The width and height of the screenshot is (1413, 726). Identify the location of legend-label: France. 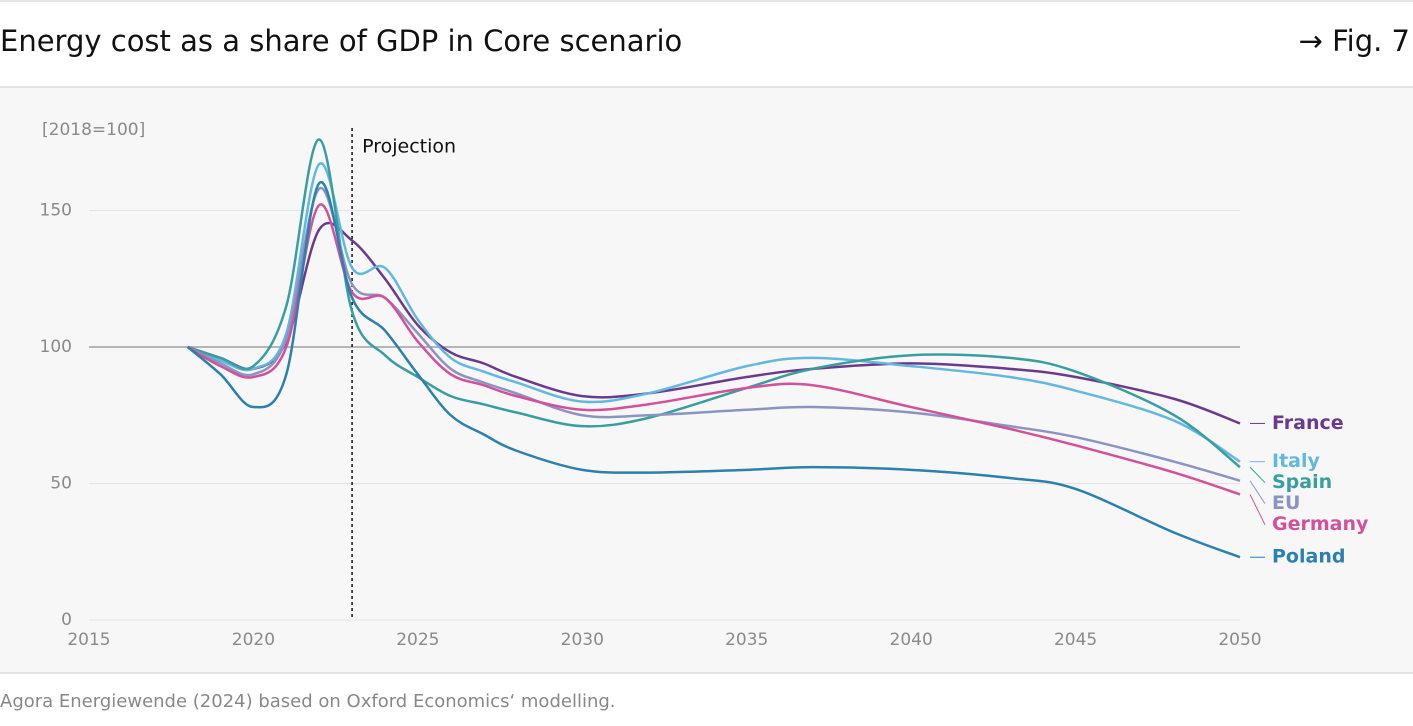
(1308, 423).